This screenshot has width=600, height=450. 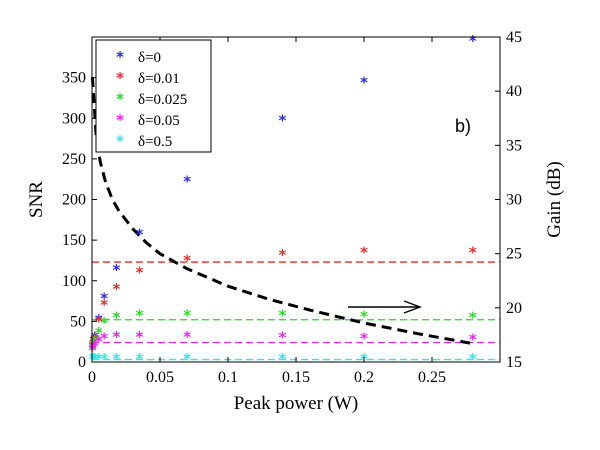 What do you see at coordinates (296, 403) in the screenshot?
I see `x-axis-title: Peak power (W)` at bounding box center [296, 403].